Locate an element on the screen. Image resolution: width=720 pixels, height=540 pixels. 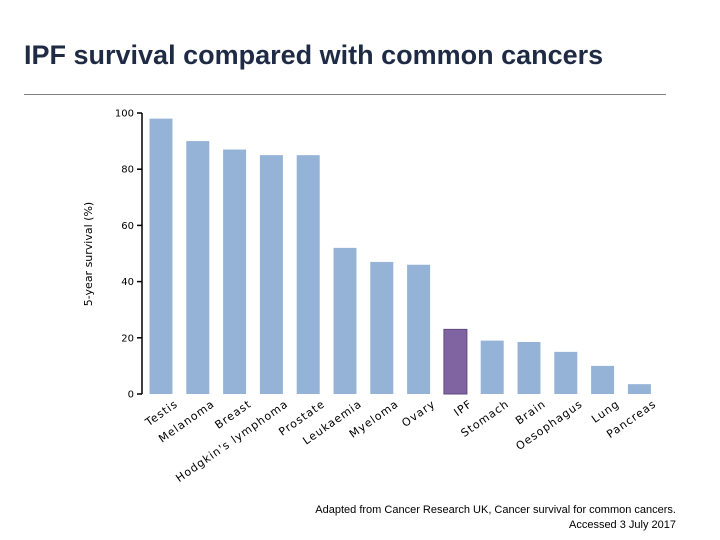
bar-pancreas is located at coordinates (639, 389).